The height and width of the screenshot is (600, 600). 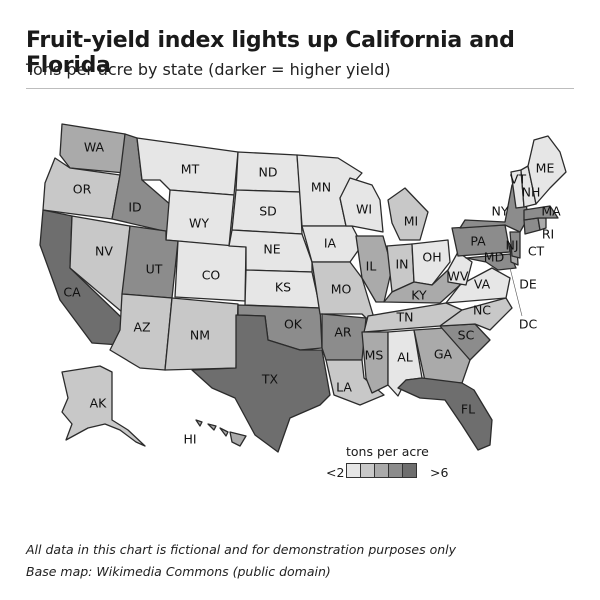 What do you see at coordinates (528, 324) in the screenshot?
I see `state-label-dc: DC` at bounding box center [528, 324].